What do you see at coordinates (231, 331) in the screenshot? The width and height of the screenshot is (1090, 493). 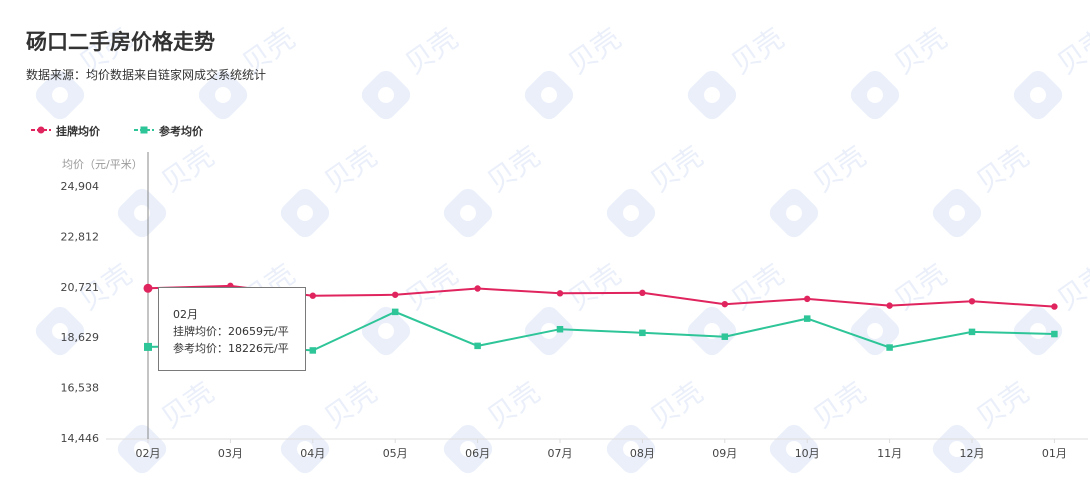 I see `tooltip-listing-value: 挂牌均价：20659元/平` at bounding box center [231, 331].